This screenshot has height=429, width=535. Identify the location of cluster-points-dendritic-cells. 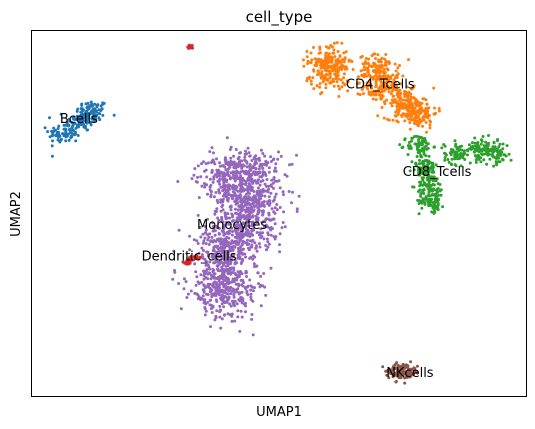
(191, 154).